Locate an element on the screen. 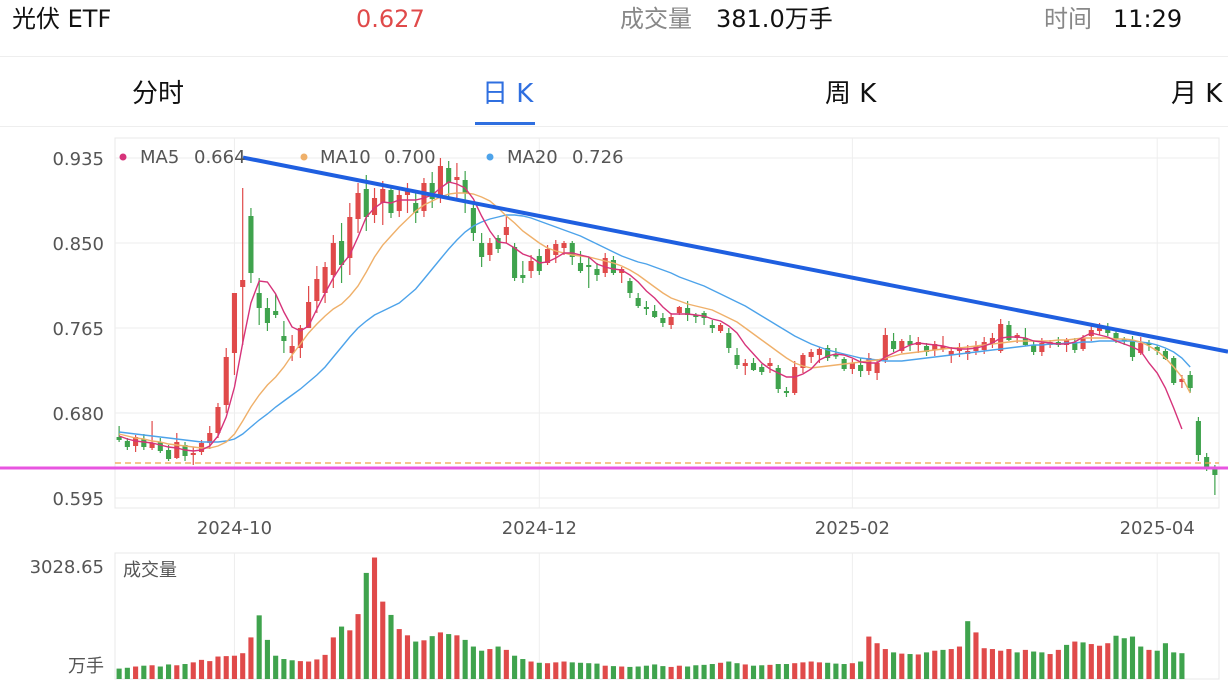 The height and width of the screenshot is (688, 1228). time-label: 时间 is located at coordinates (1068, 19).